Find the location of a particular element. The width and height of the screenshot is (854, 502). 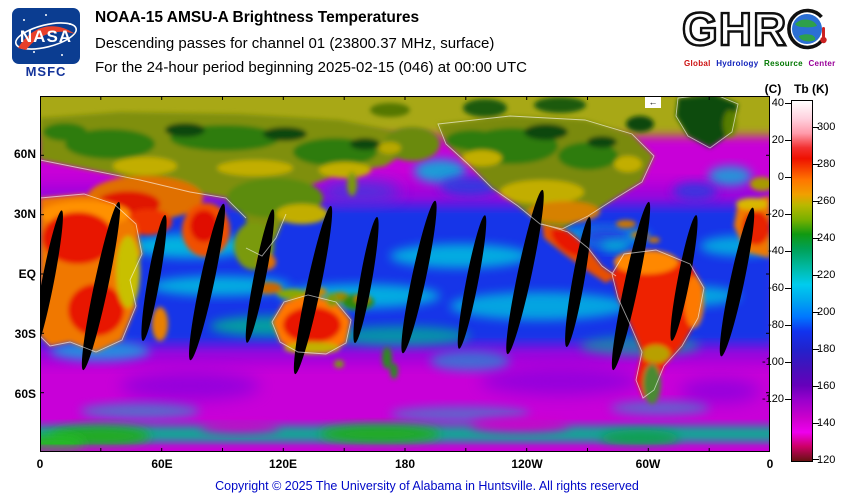

ghrc-wordmark: GHR is located at coordinates (734, 29).